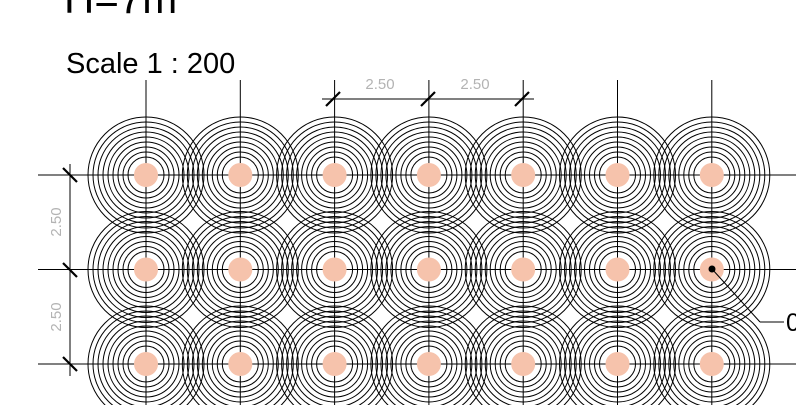 This screenshot has width=796, height=405. I want to click on drawing-title: H=7m, so click(120, 10).